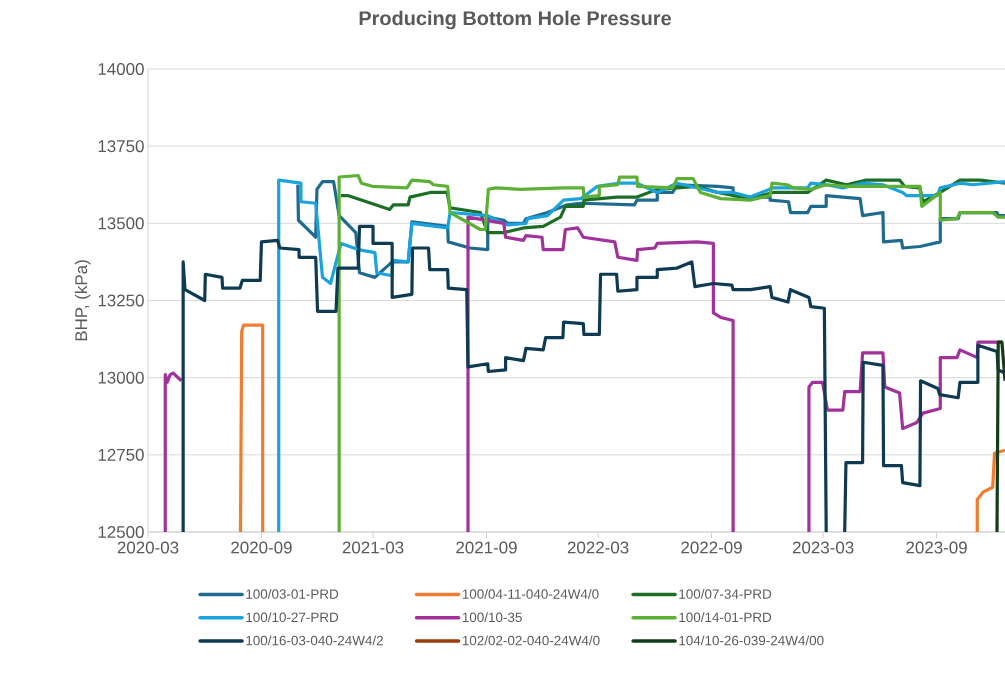  What do you see at coordinates (121, 300) in the screenshot?
I see `y-tick-label: 13250` at bounding box center [121, 300].